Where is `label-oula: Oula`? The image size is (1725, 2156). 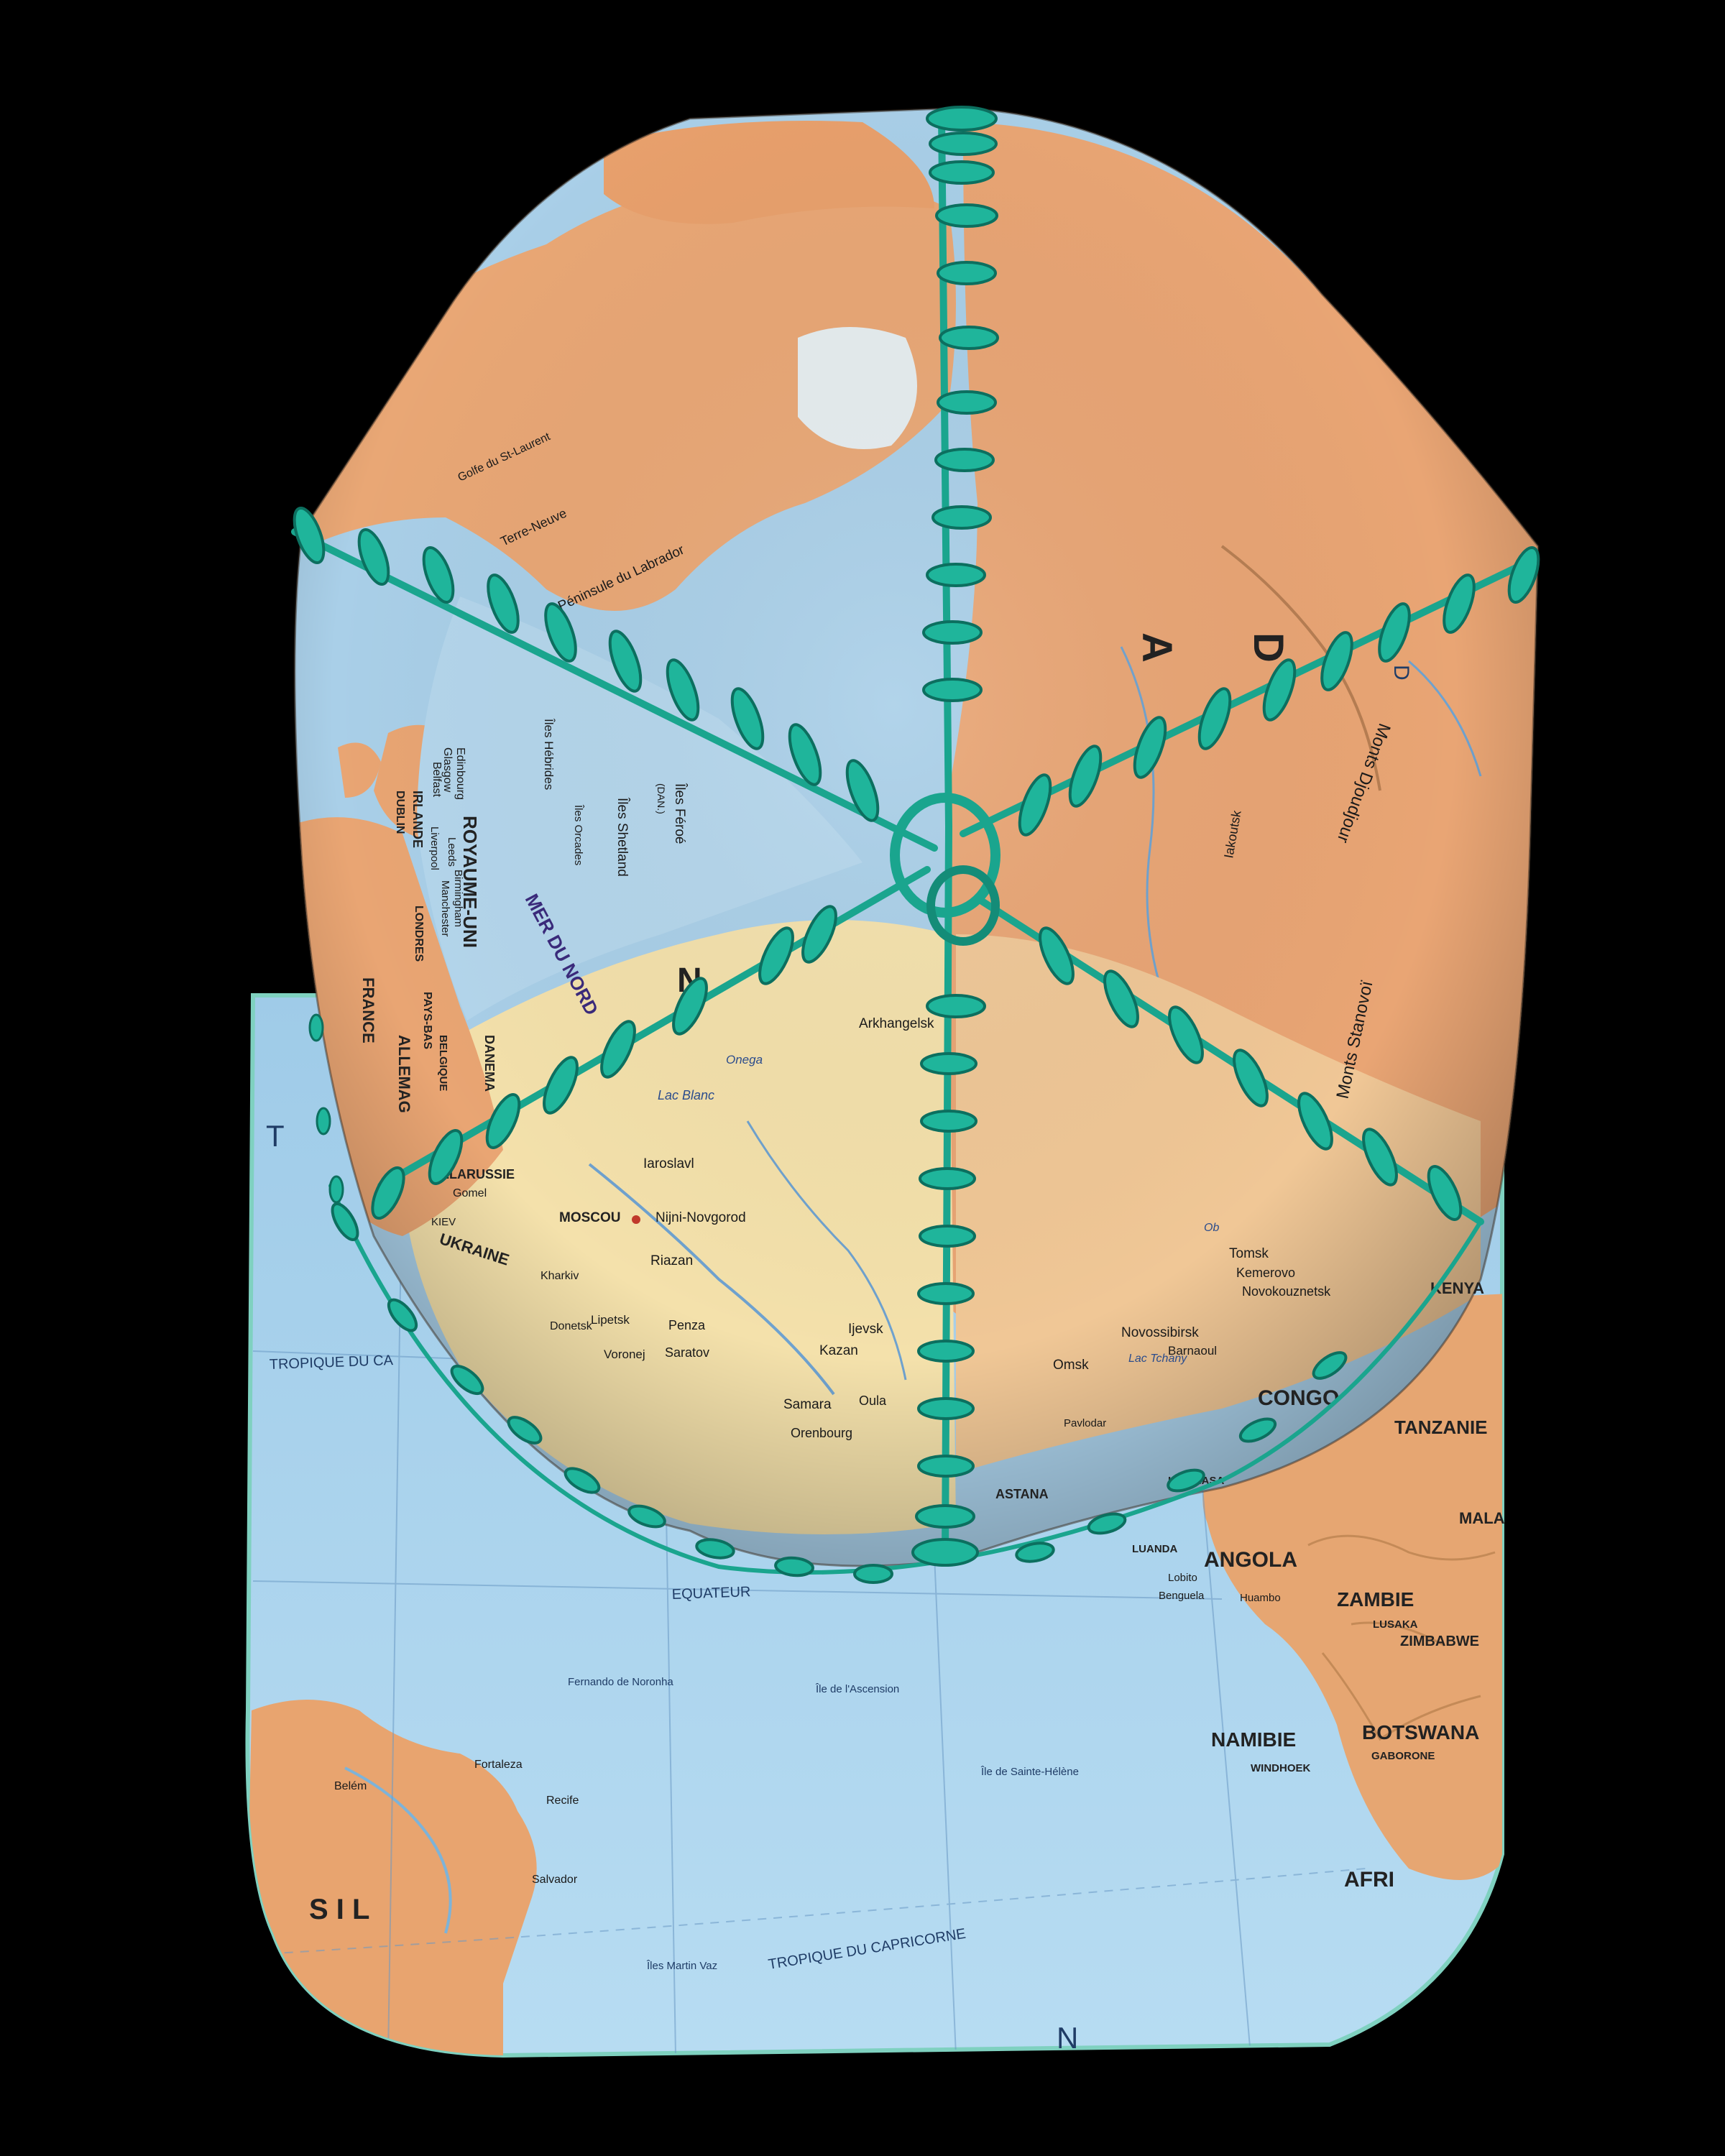
label-oula: Oula is located at coordinates (873, 1400).